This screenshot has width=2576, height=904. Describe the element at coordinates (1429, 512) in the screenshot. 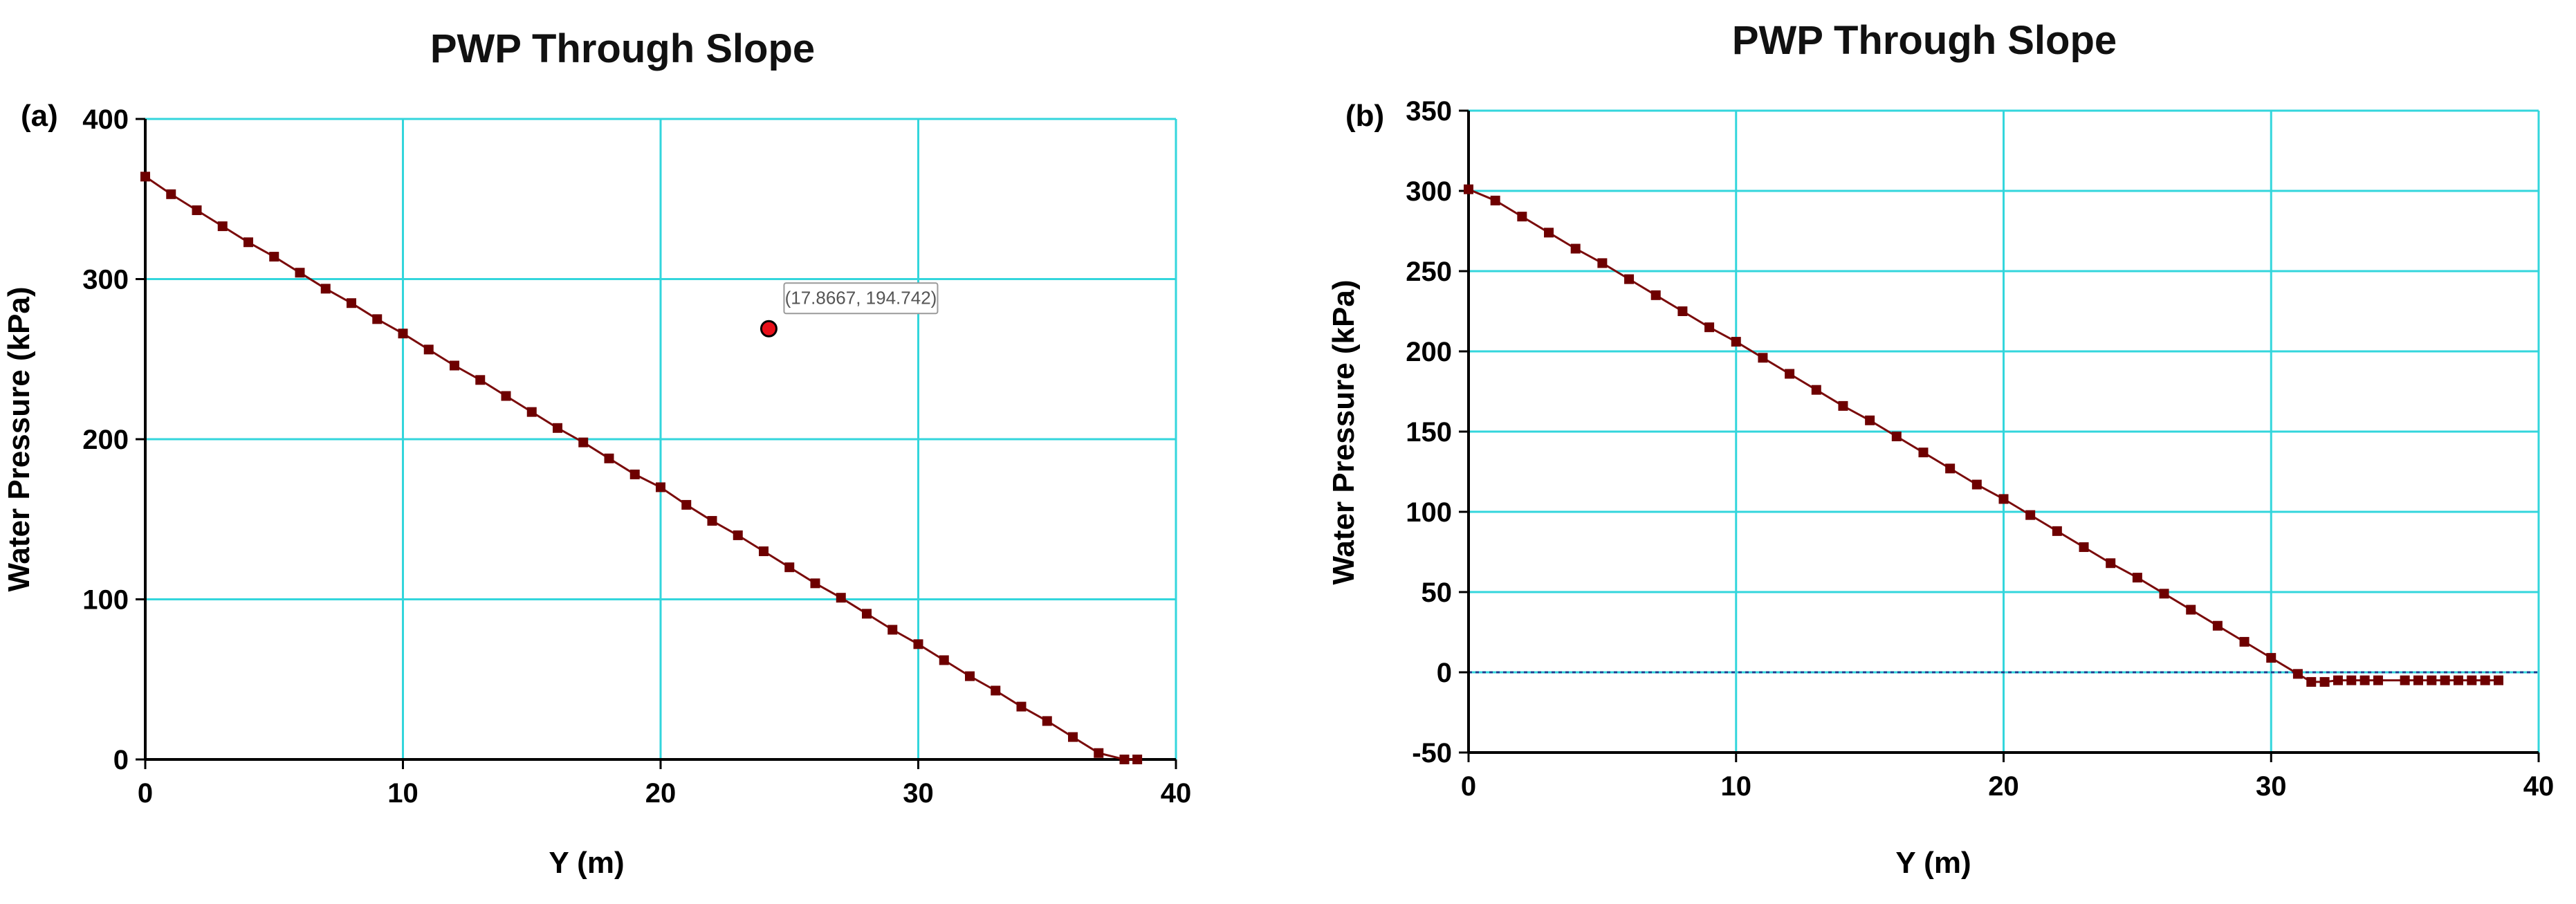

I see `y-tick-label: 100` at that location.